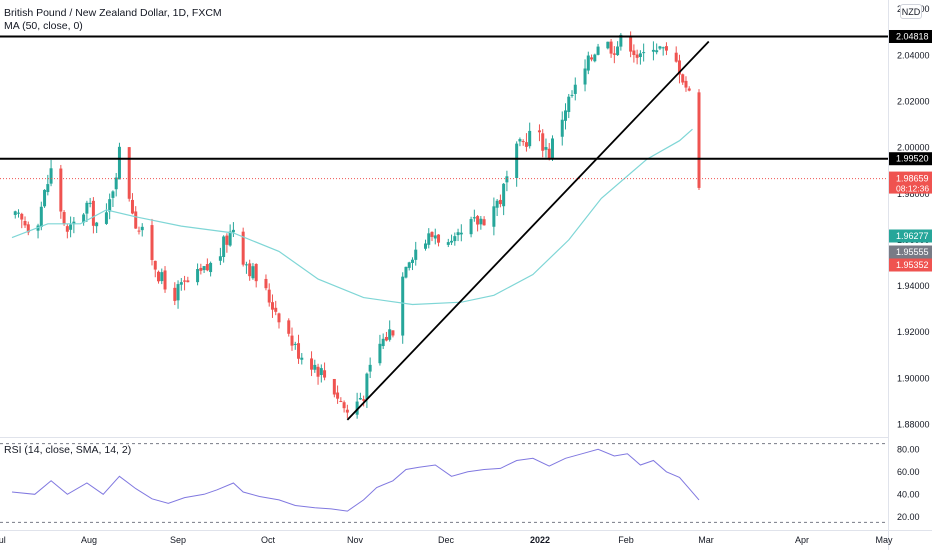 This screenshot has width=932, height=550. I want to click on time-axis-tick: May, so click(884, 540).